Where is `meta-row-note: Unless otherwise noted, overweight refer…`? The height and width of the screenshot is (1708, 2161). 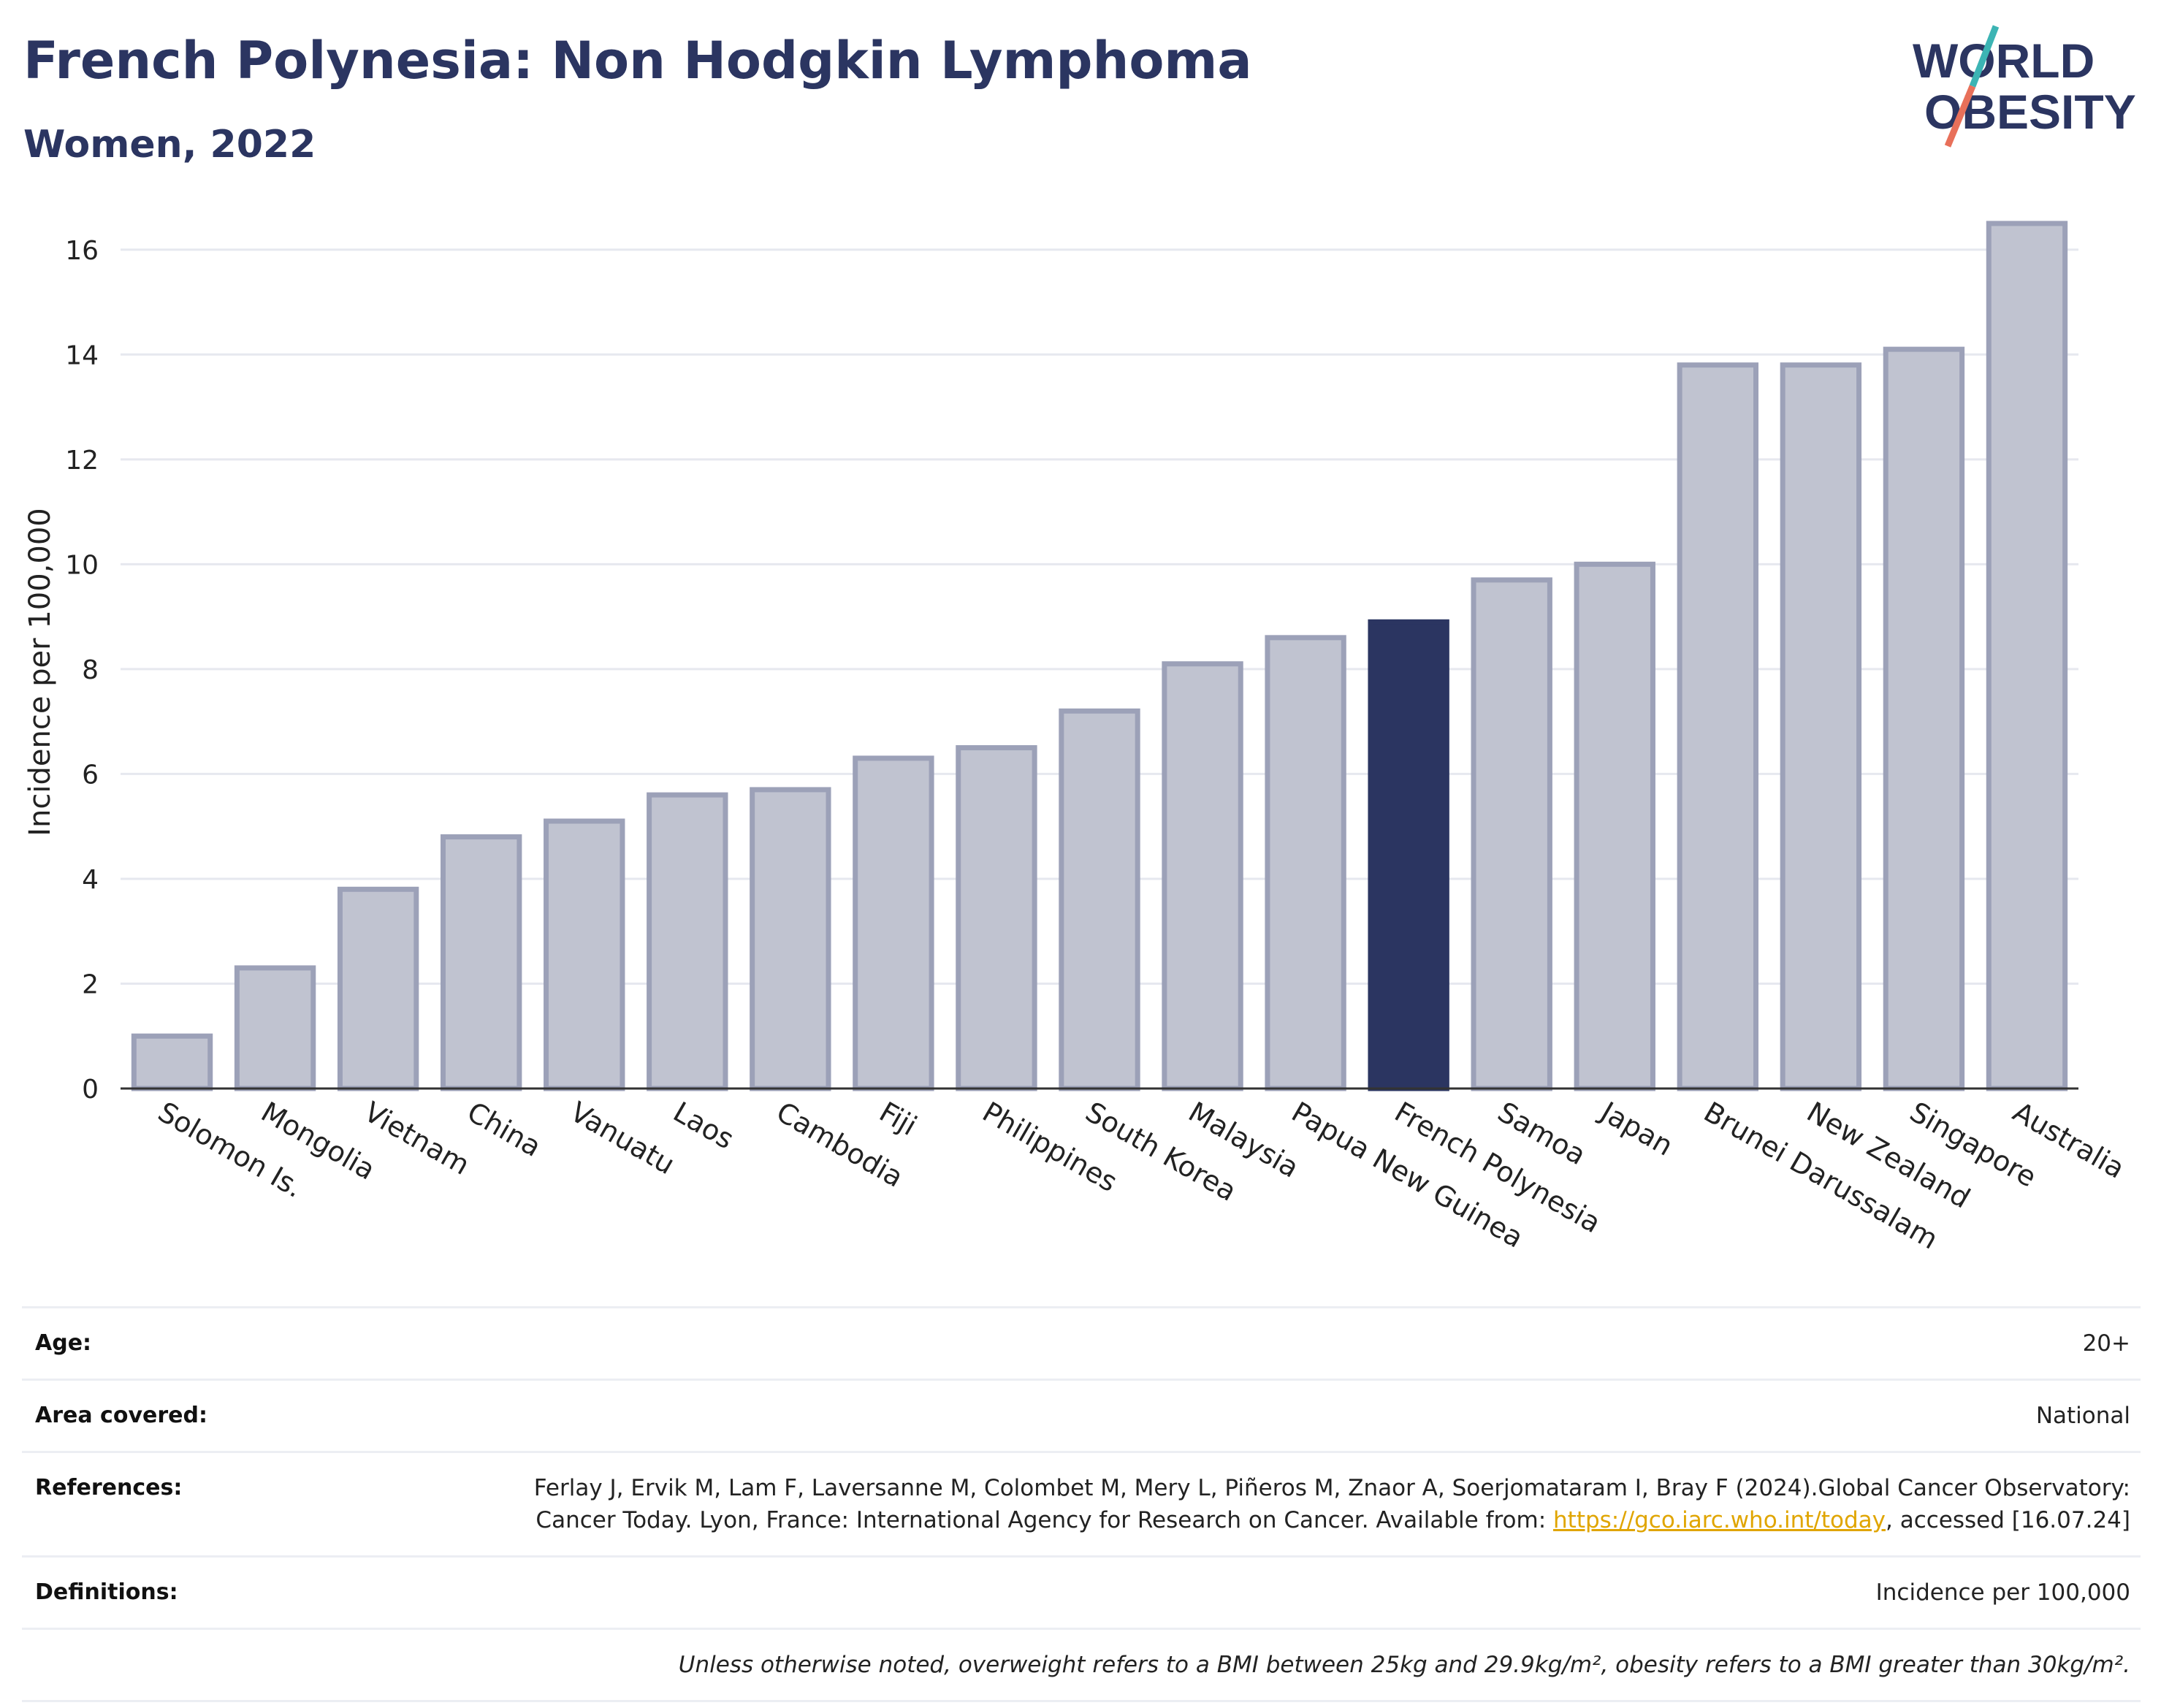 meta-row-note: Unless otherwise noted, overweight refer… is located at coordinates (1081, 1665).